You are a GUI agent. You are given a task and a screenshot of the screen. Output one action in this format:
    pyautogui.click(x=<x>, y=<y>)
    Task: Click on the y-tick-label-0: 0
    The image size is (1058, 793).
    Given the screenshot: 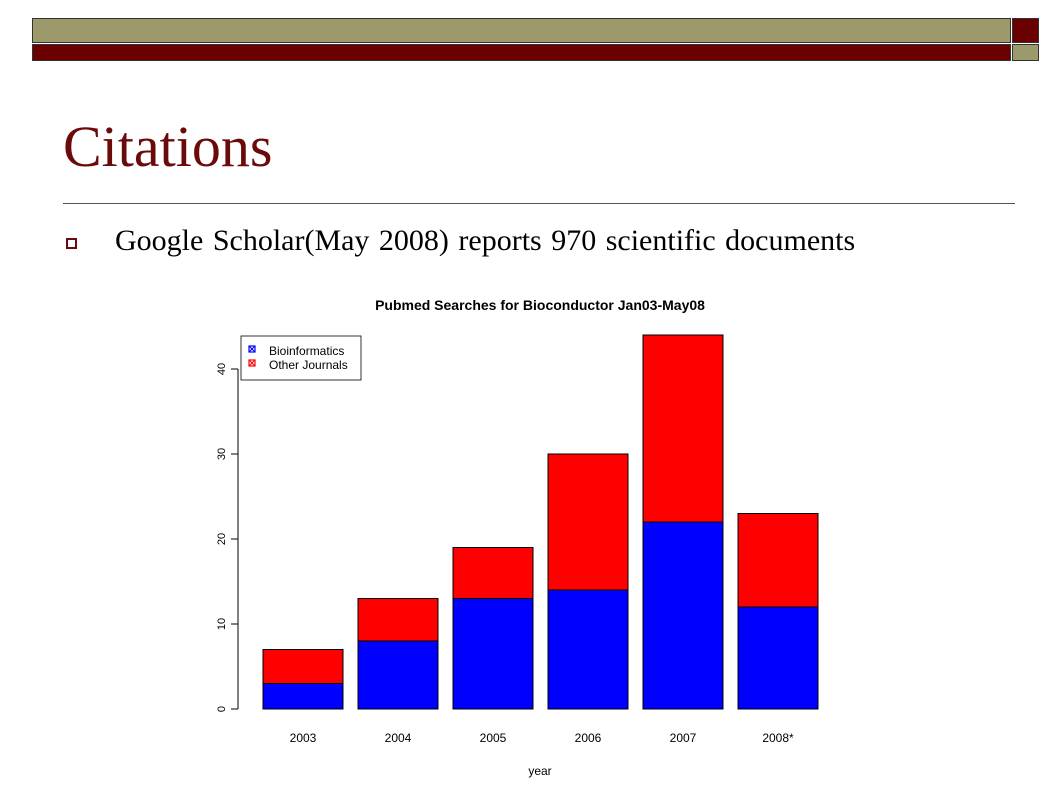 What is the action you would take?
    pyautogui.click(x=222, y=709)
    